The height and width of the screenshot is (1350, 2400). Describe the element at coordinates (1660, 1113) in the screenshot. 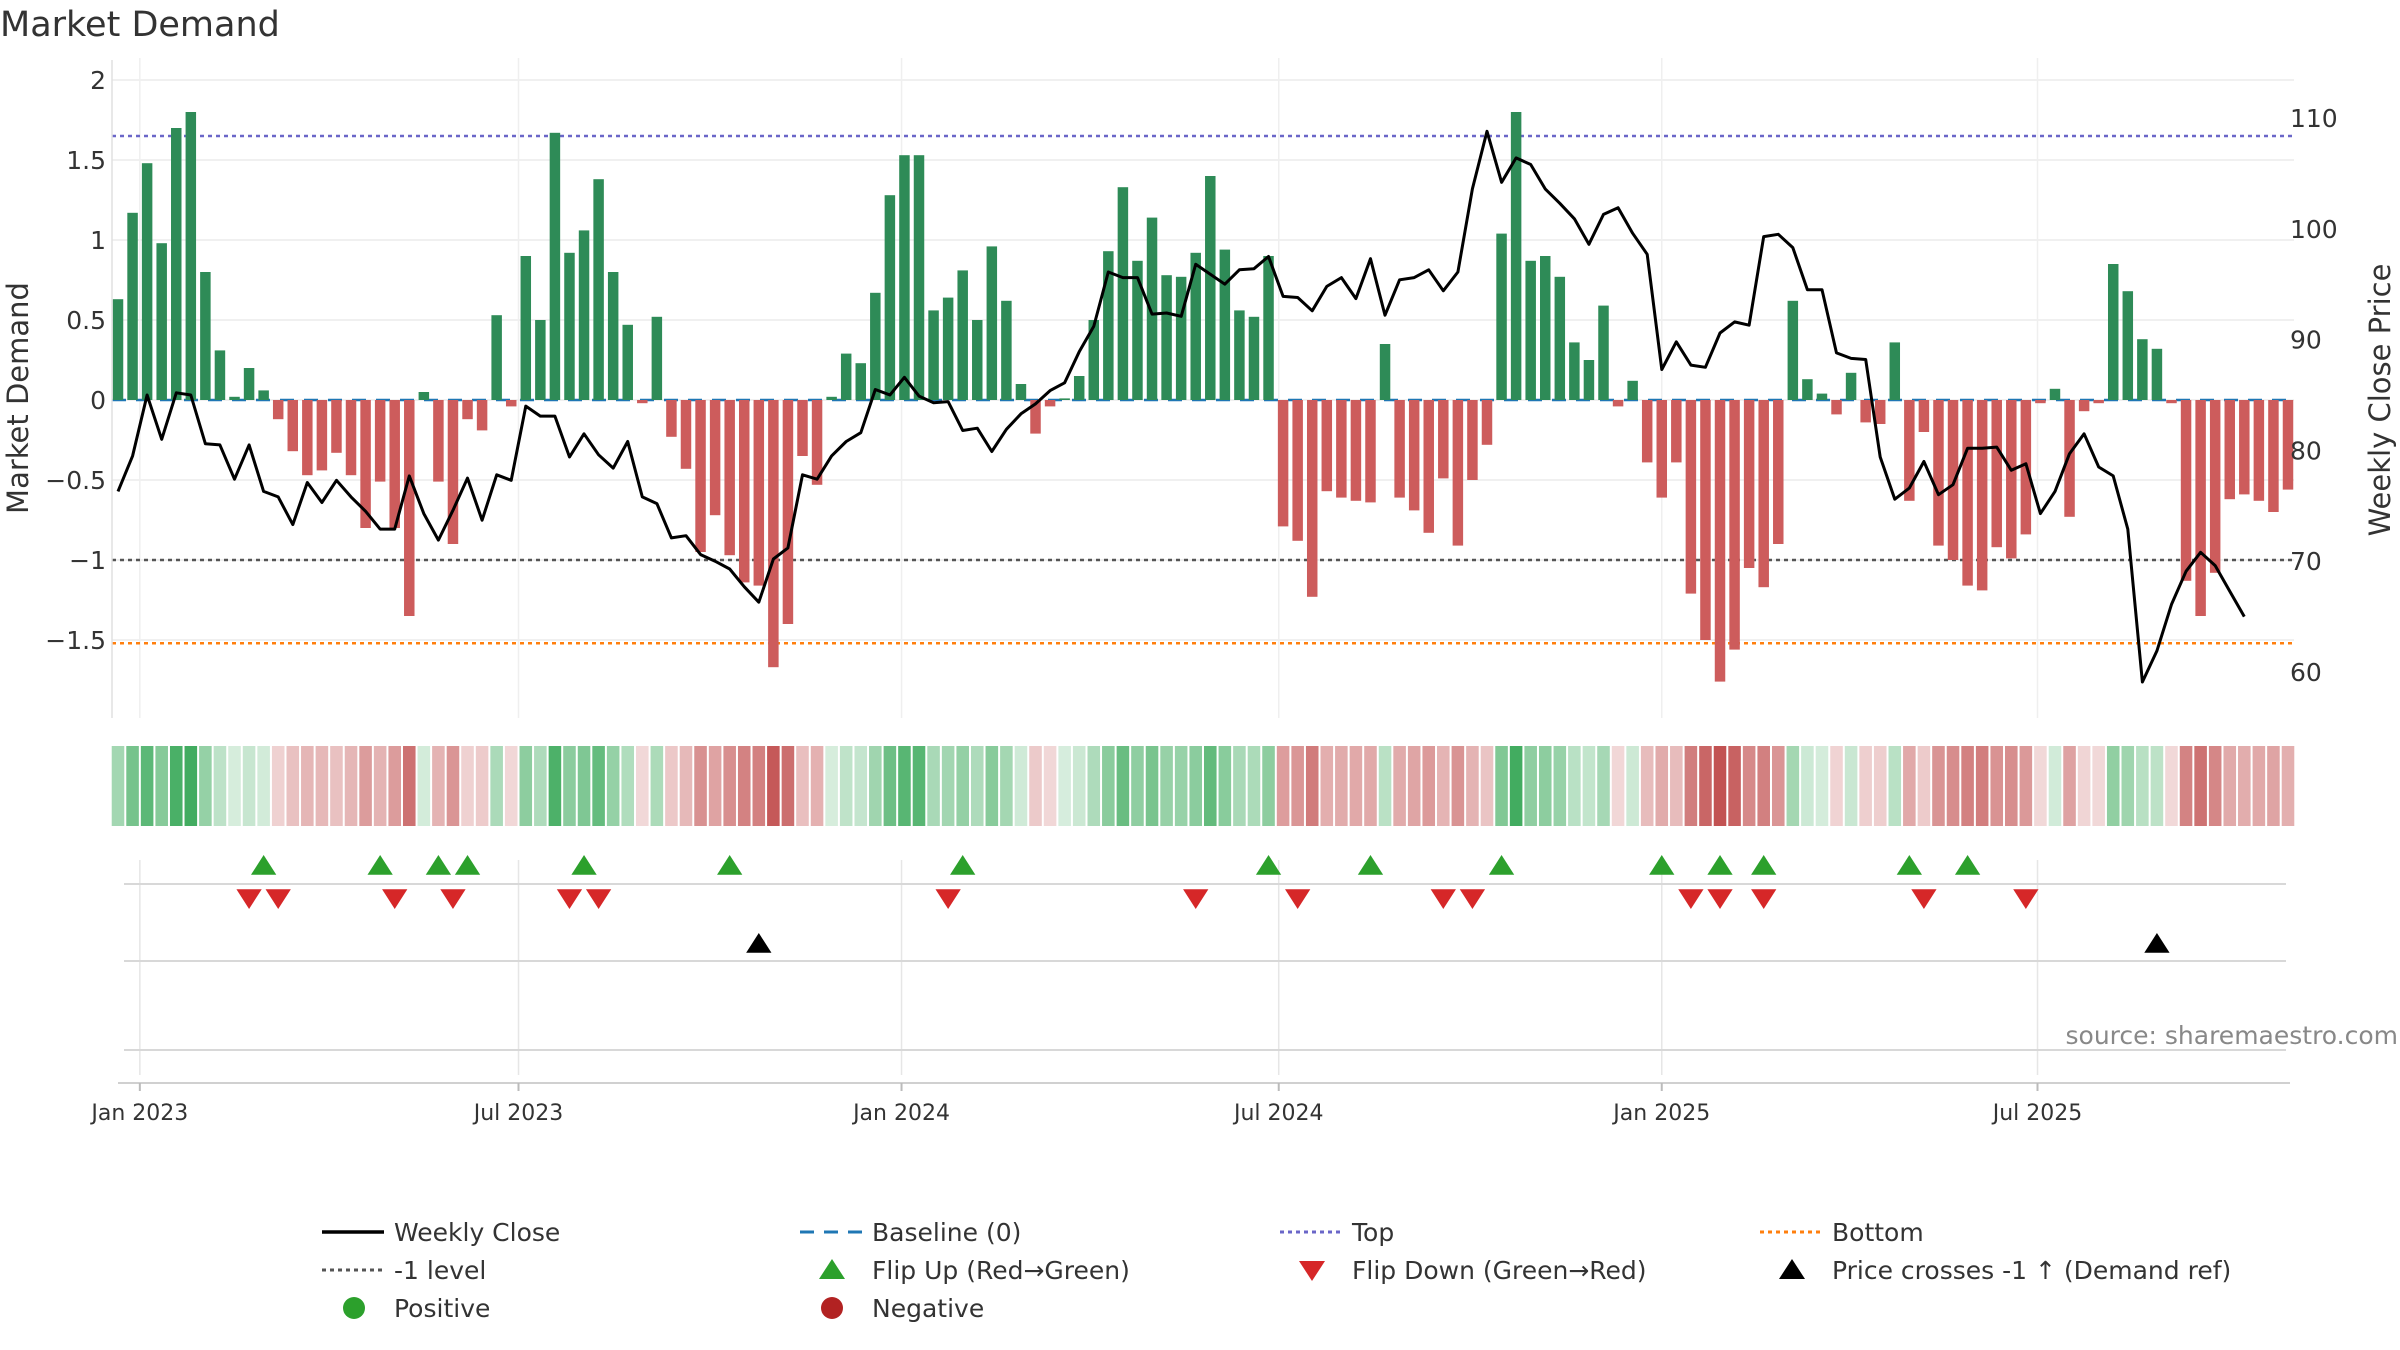

I see `x-tick-label: Jan 2025` at that location.